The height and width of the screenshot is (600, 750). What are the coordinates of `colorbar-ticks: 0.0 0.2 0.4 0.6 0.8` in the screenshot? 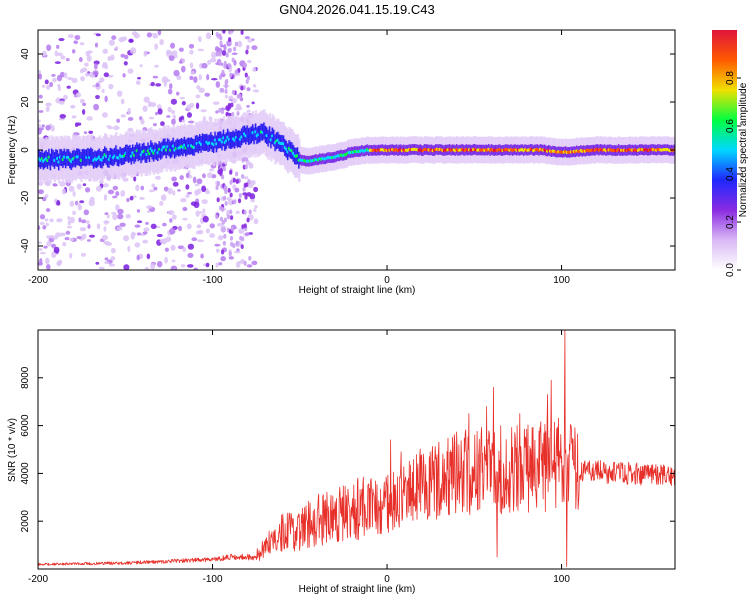 It's located at (733, 174).